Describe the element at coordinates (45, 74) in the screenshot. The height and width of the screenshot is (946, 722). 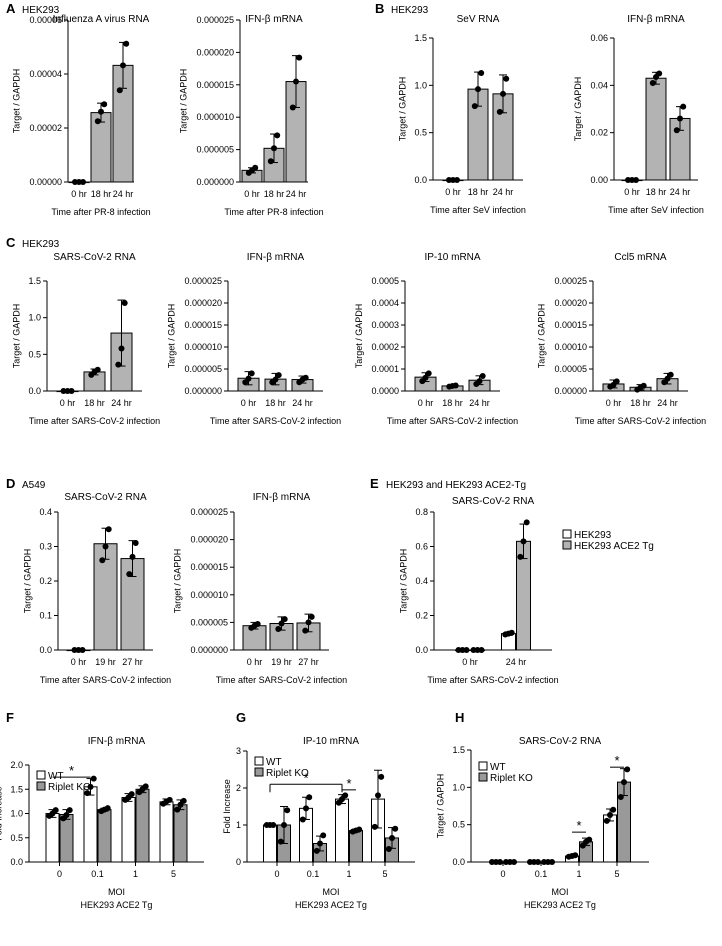
I see `y-tick-label: 0.00004` at that location.